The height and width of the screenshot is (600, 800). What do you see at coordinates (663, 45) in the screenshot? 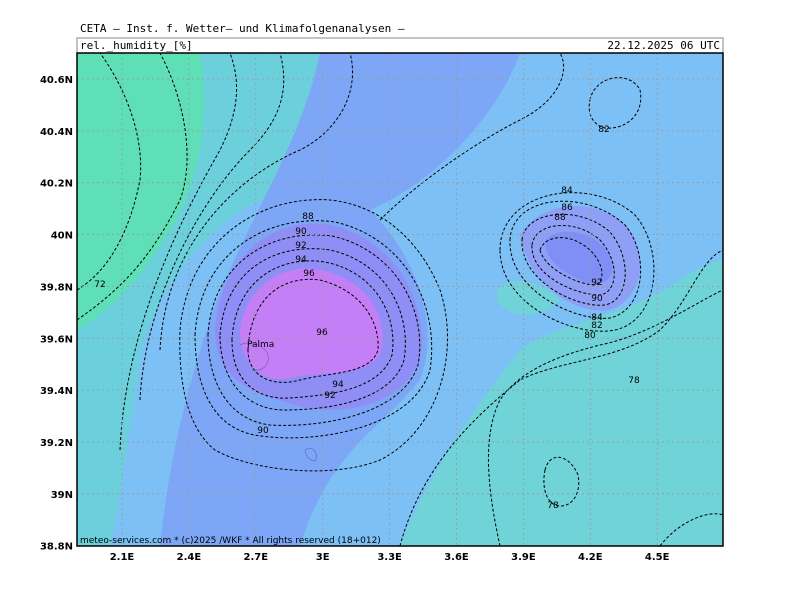
I see `valid-time: 22.12.2025 06 UTC` at bounding box center [663, 45].